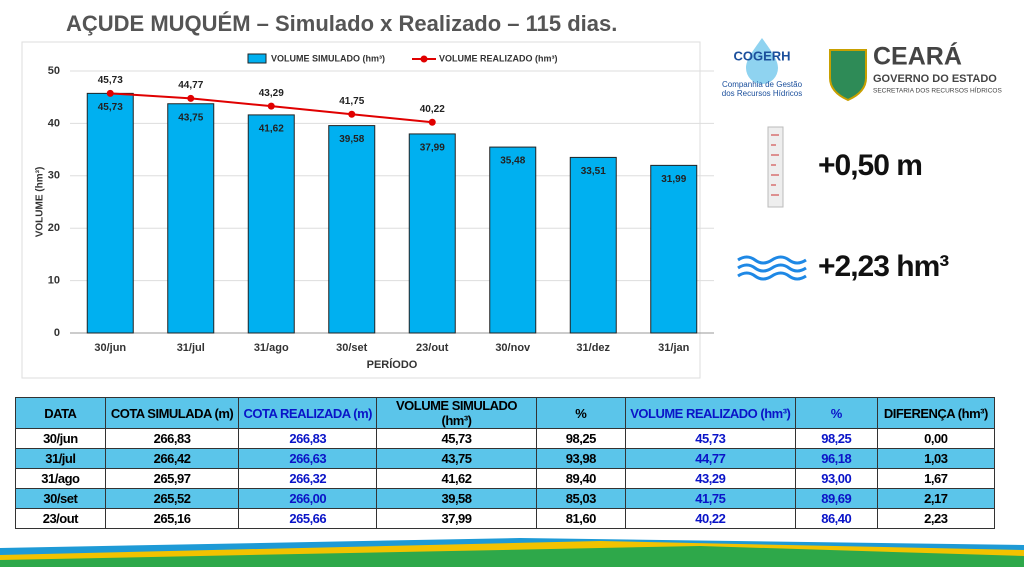  Describe the element at coordinates (172, 518) in the screenshot. I see `table-cell: 265,16` at that location.